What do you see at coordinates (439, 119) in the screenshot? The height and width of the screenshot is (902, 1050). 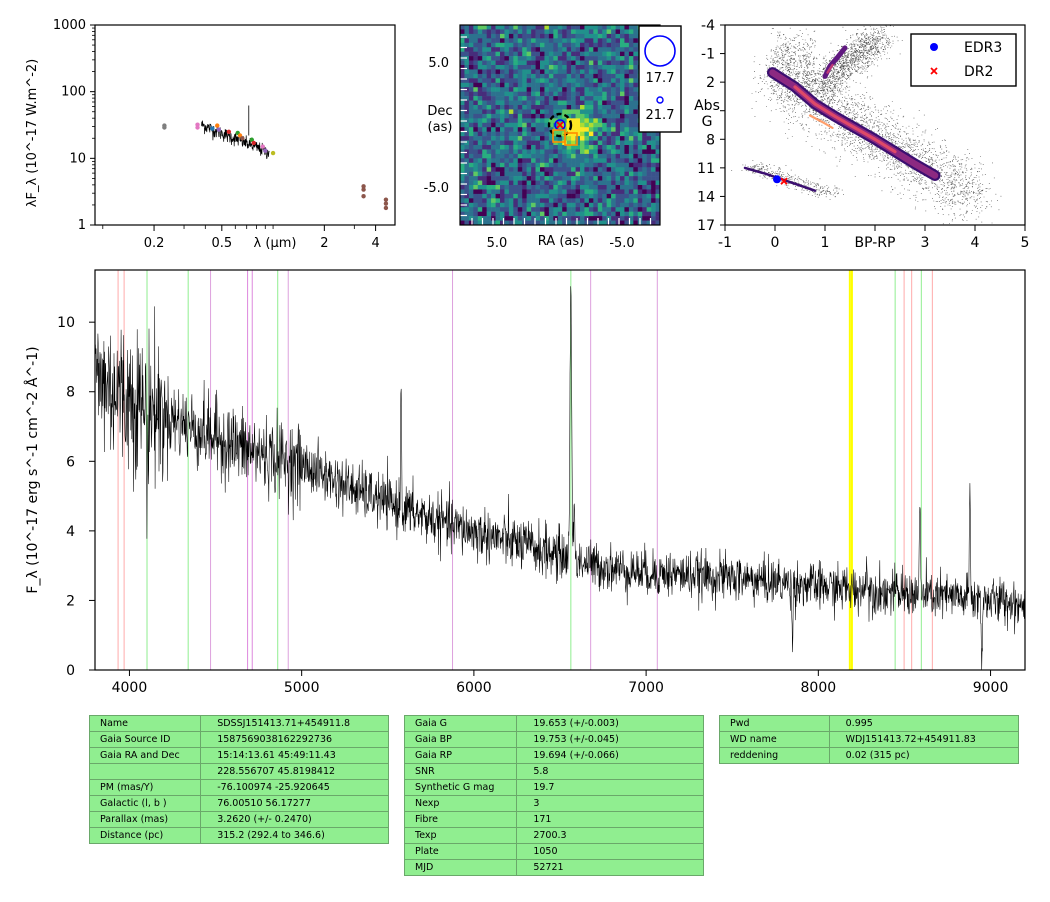 I see `image-ylabel: Dec (as)` at bounding box center [439, 119].